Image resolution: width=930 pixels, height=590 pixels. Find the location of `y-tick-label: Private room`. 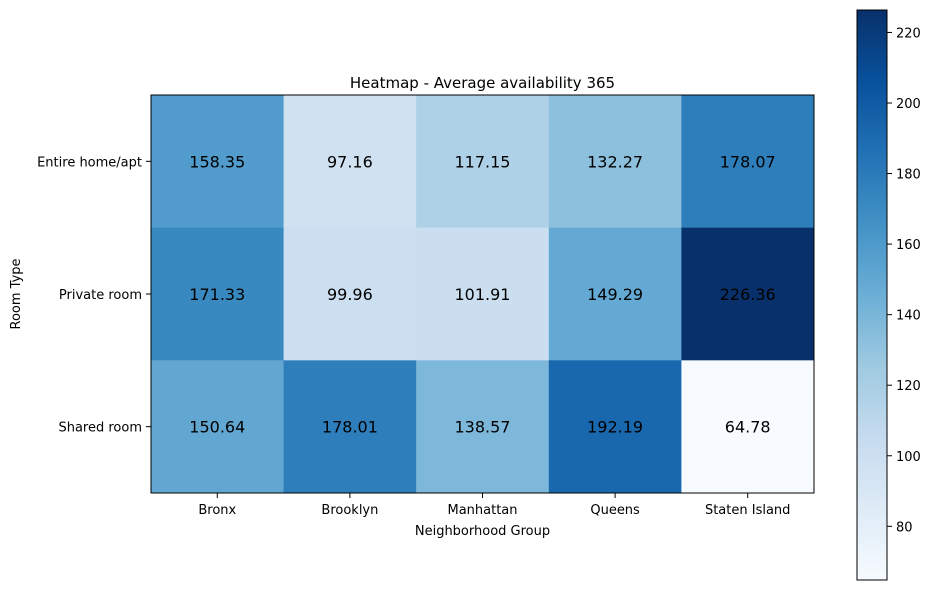

y-tick-label: Private room is located at coordinates (100, 295).